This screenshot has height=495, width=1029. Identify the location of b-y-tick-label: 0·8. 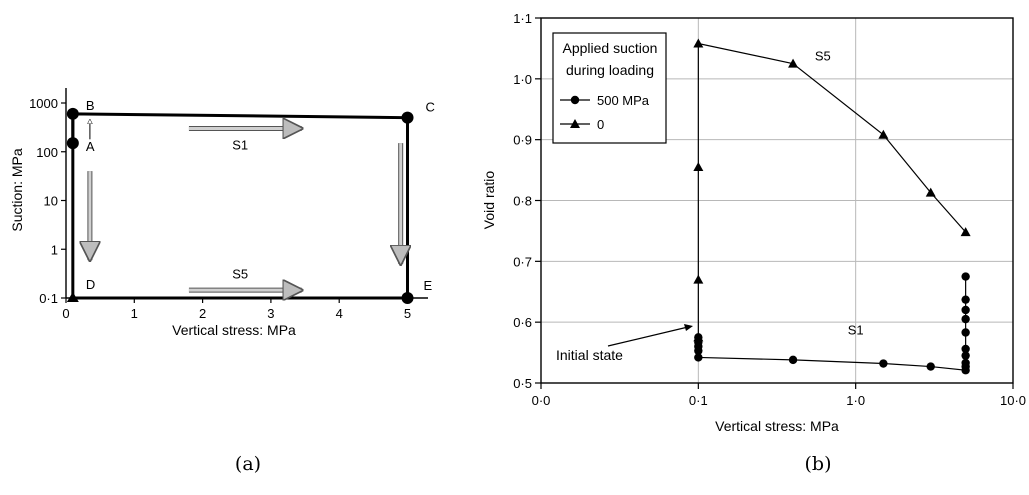
(522, 201).